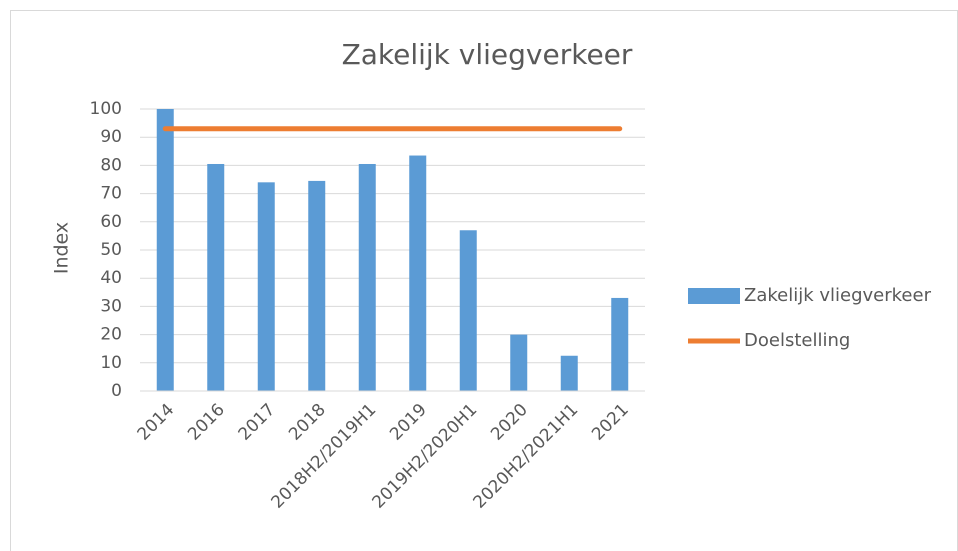  Describe the element at coordinates (111, 278) in the screenshot. I see `y-tick-label: 40` at that location.